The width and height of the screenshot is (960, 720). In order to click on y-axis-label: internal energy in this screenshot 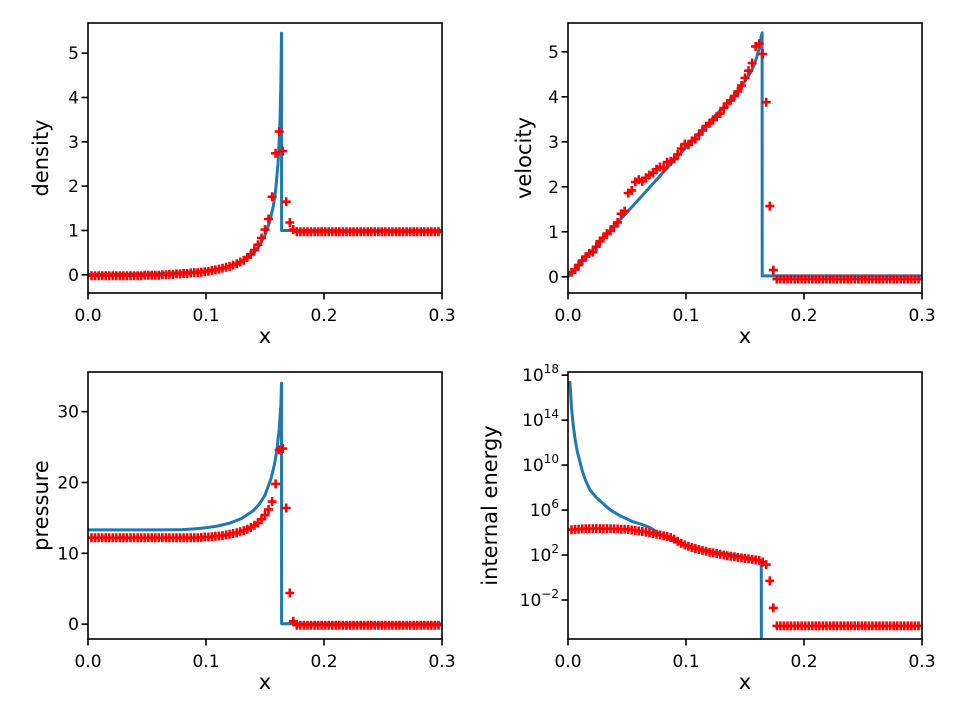, I will do `click(490, 505)`.